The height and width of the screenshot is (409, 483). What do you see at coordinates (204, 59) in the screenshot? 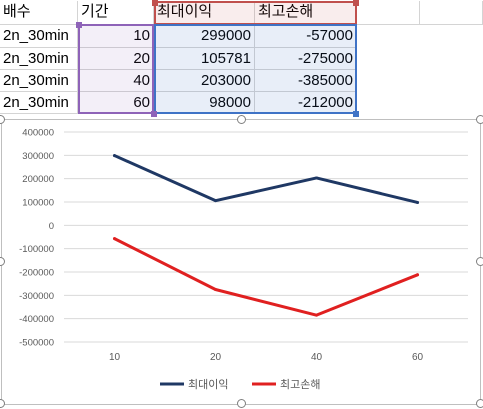
I see `cell-max-profit: 105781` at bounding box center [204, 59].